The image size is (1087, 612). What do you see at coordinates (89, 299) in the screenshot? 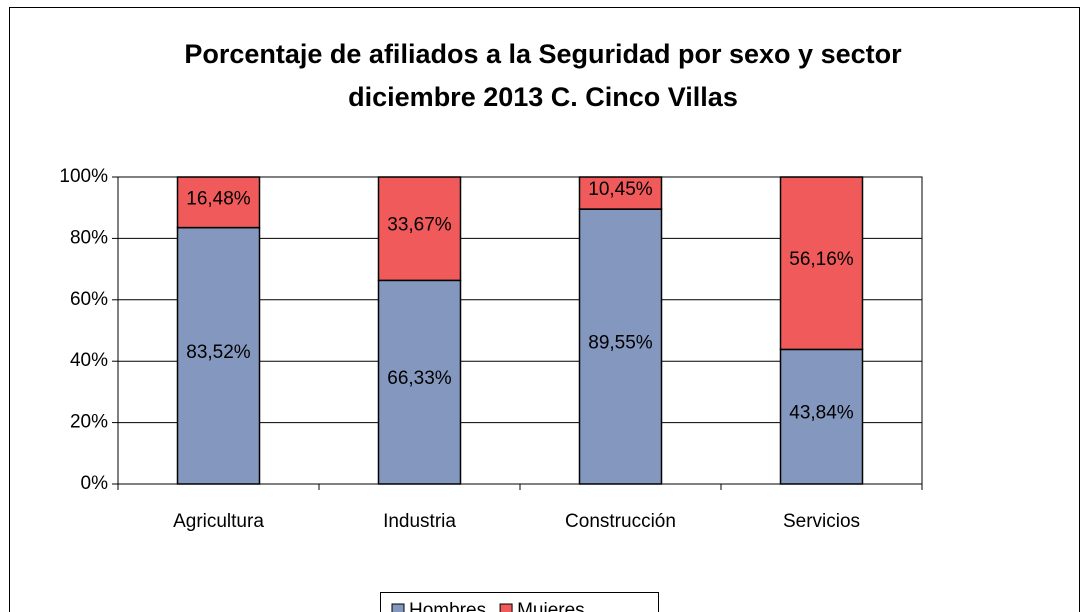
I see `y-tick-label: 60%` at bounding box center [89, 299].